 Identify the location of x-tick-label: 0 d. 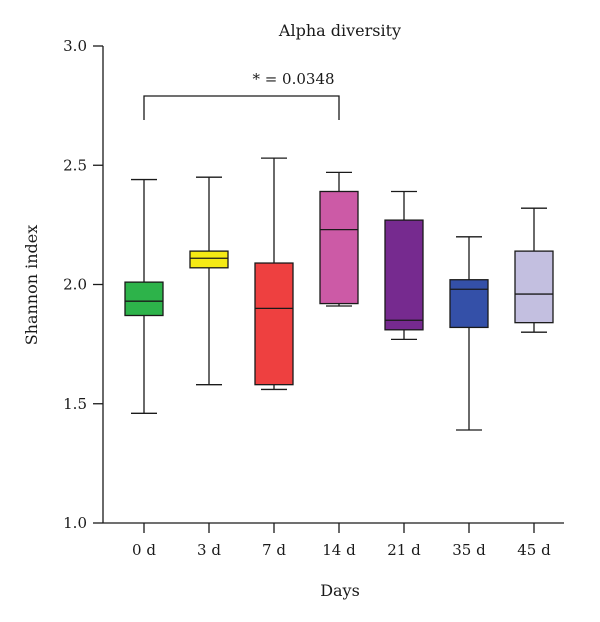
(144, 550).